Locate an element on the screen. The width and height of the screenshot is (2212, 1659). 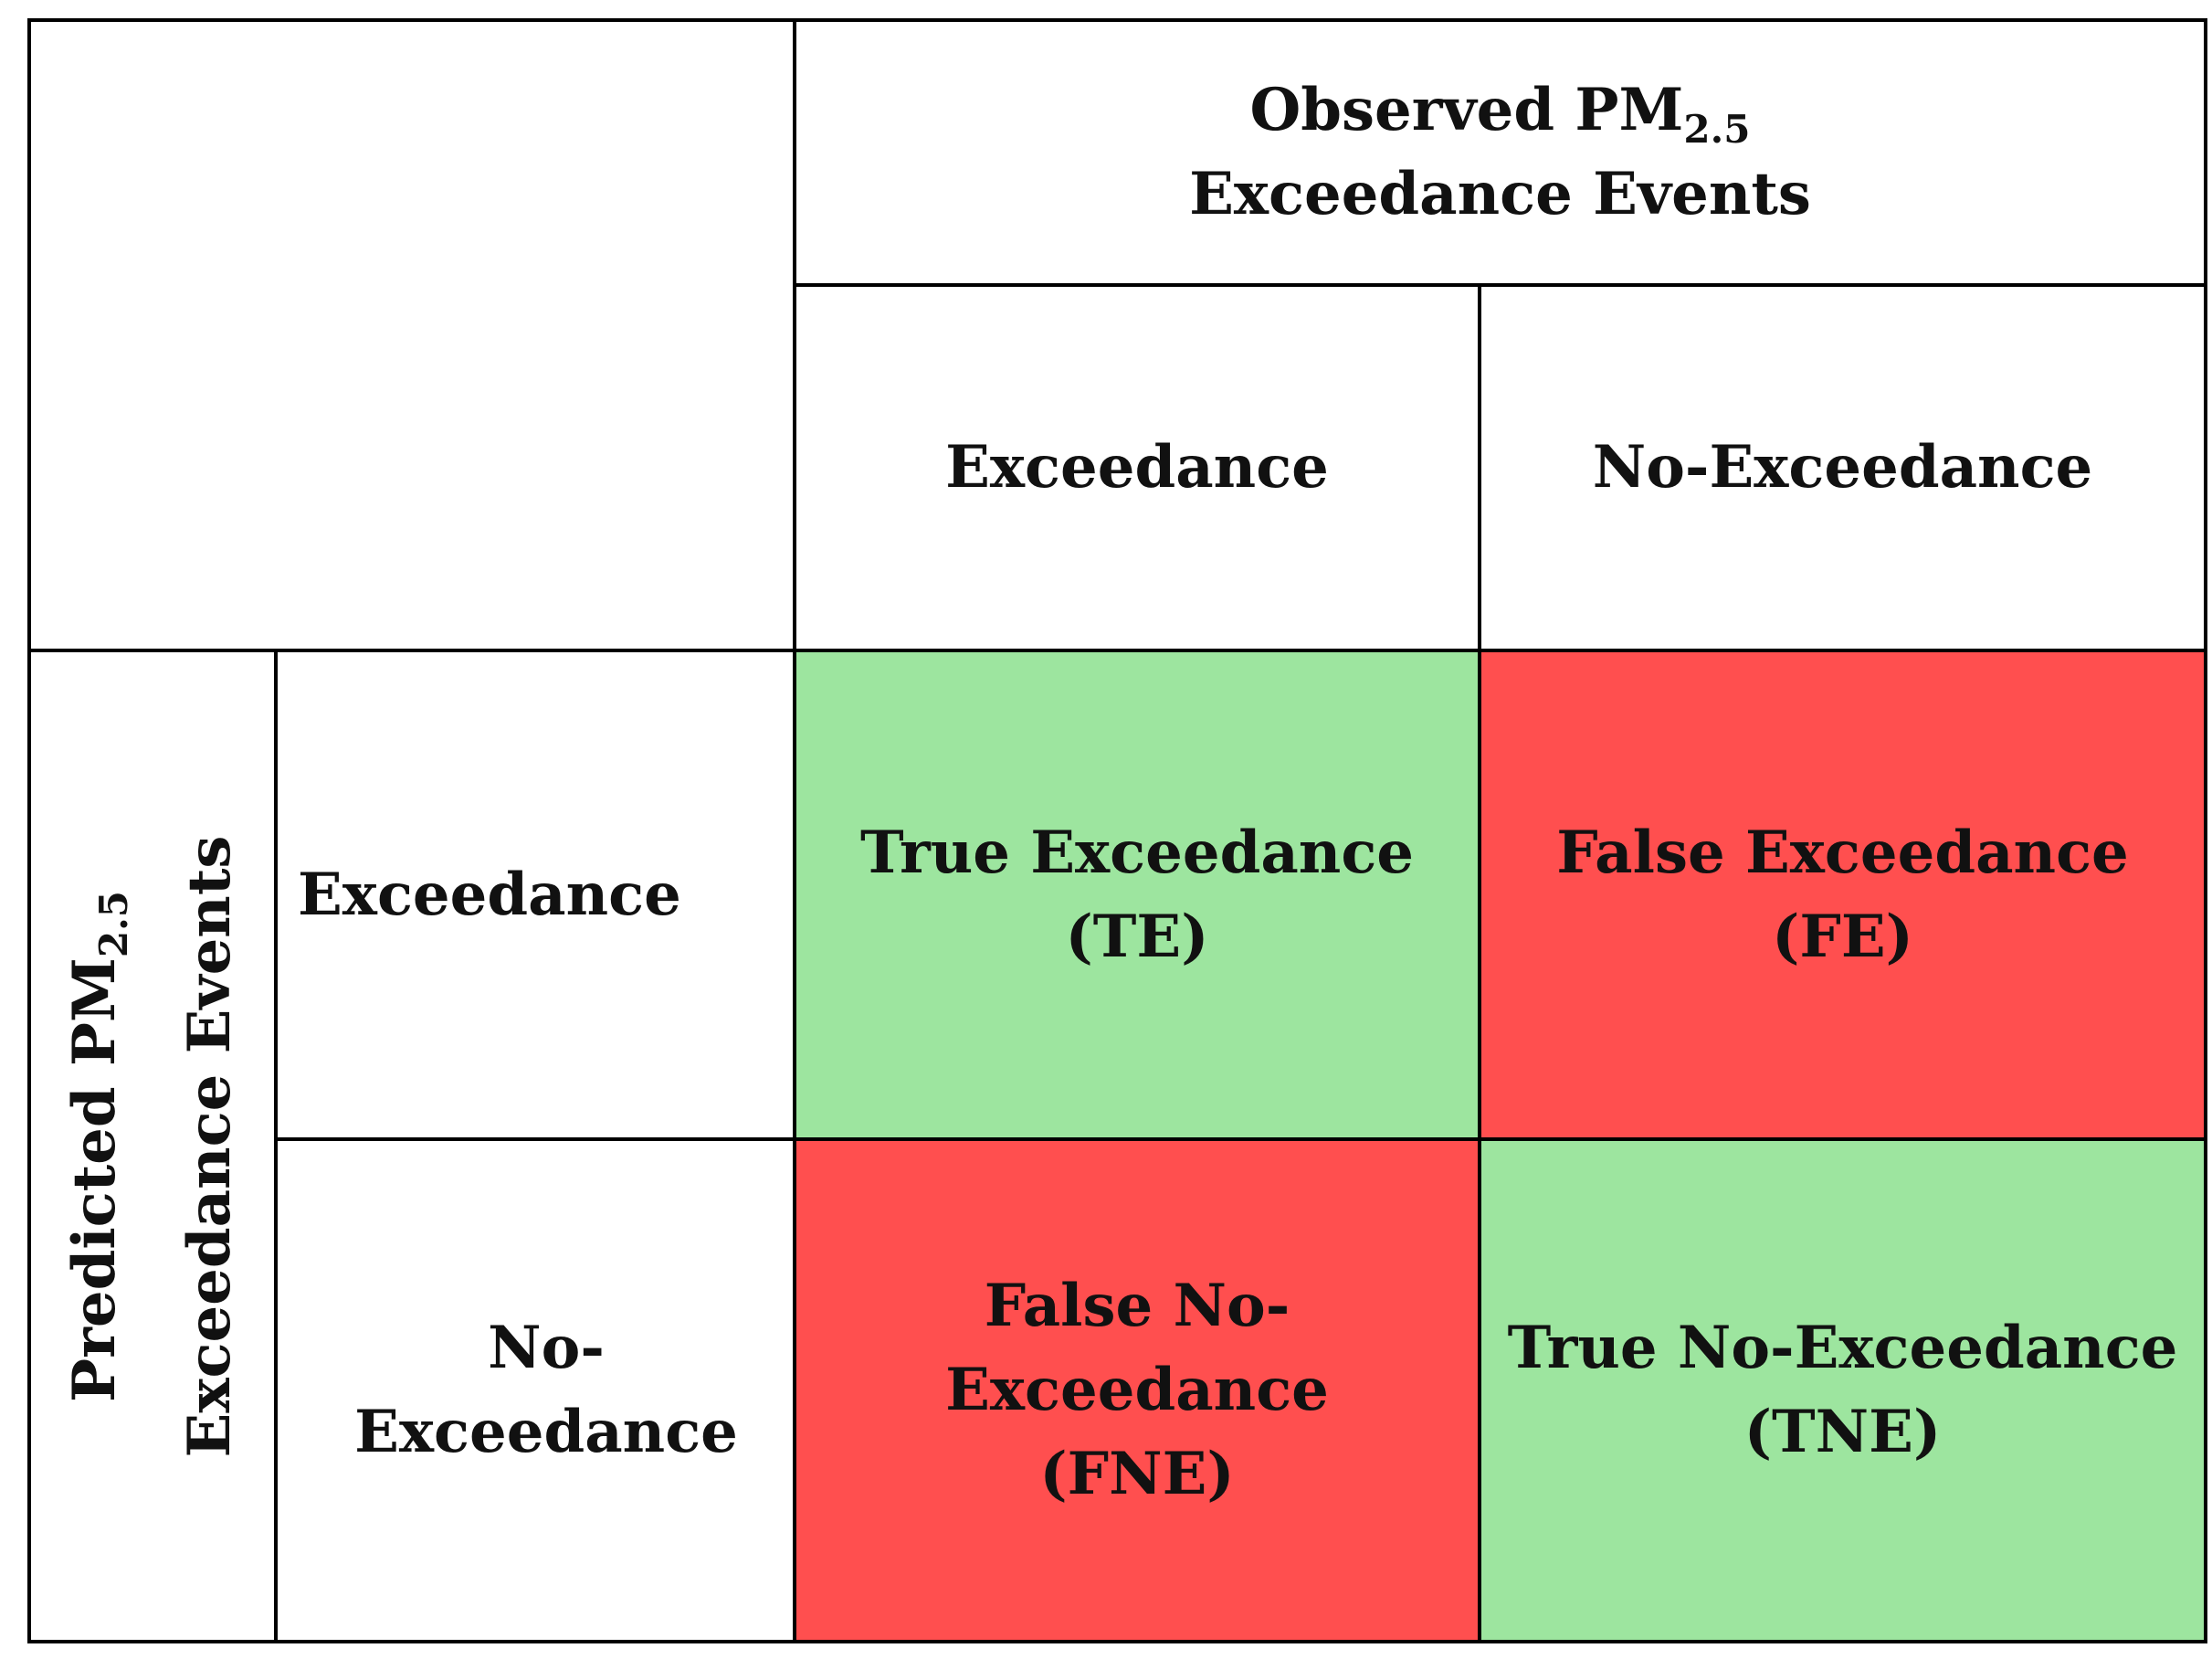
outer-border-bottom is located at coordinates (1118, 1641).